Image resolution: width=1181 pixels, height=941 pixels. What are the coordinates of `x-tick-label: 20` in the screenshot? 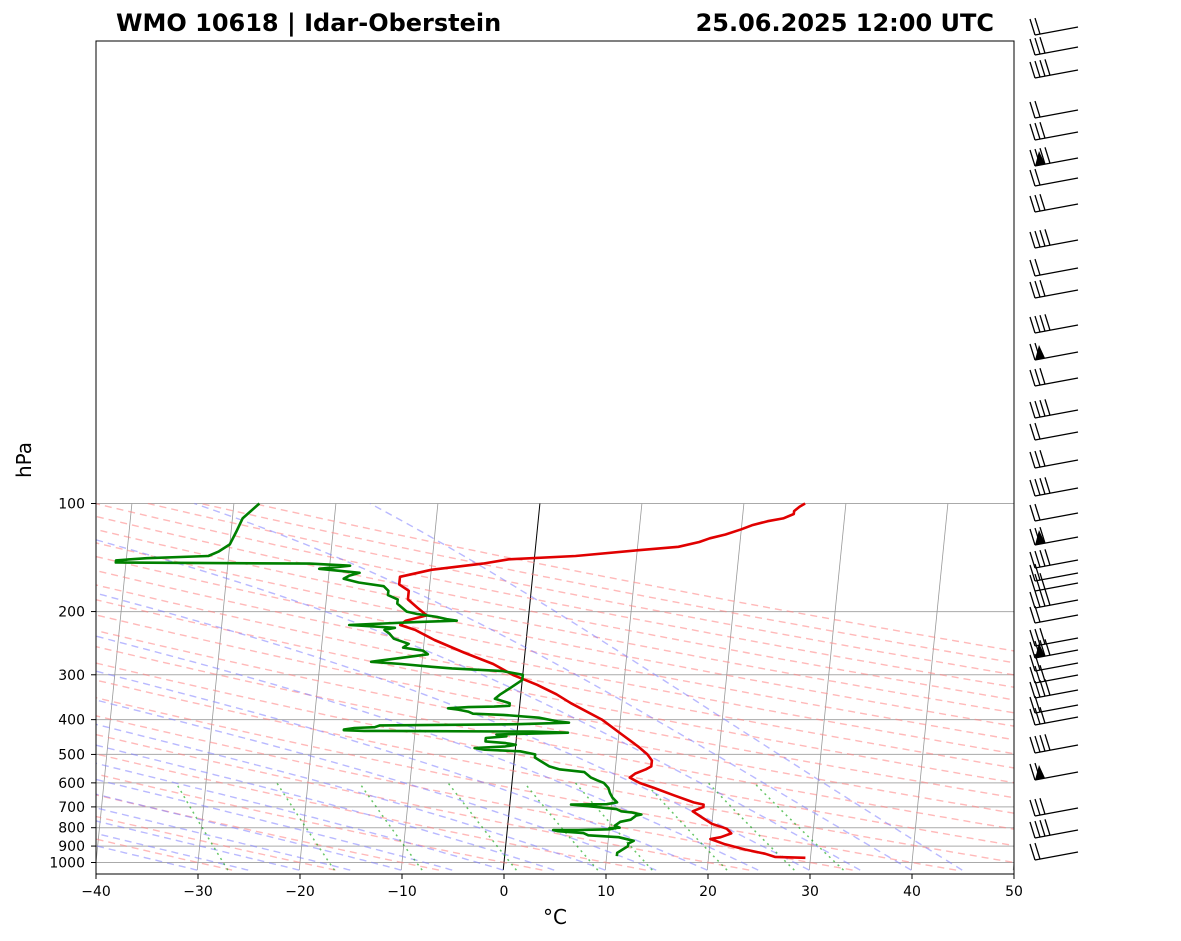 It's located at (708, 892).